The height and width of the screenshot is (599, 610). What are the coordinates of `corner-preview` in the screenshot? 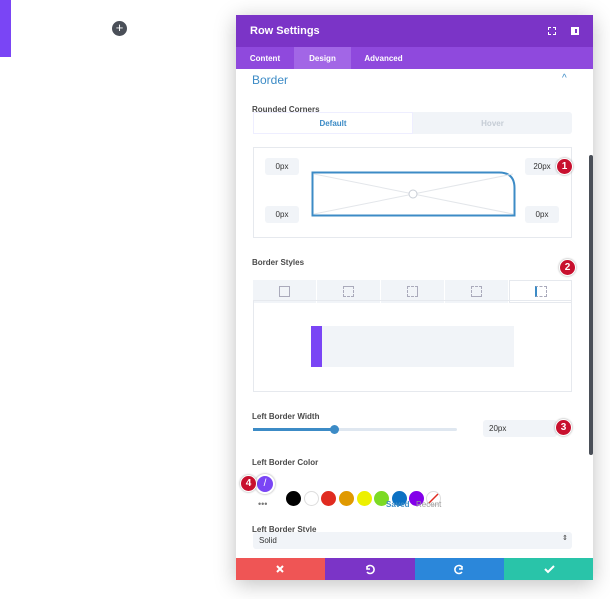 It's located at (413, 194).